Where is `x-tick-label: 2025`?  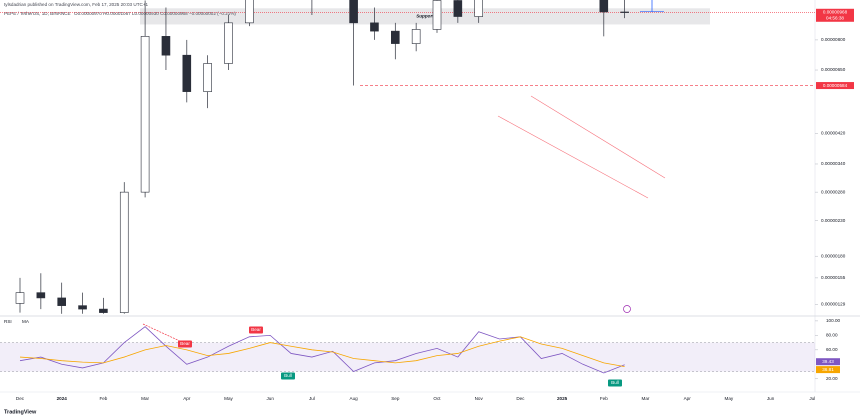
x-tick-label: 2025 is located at coordinates (562, 398).